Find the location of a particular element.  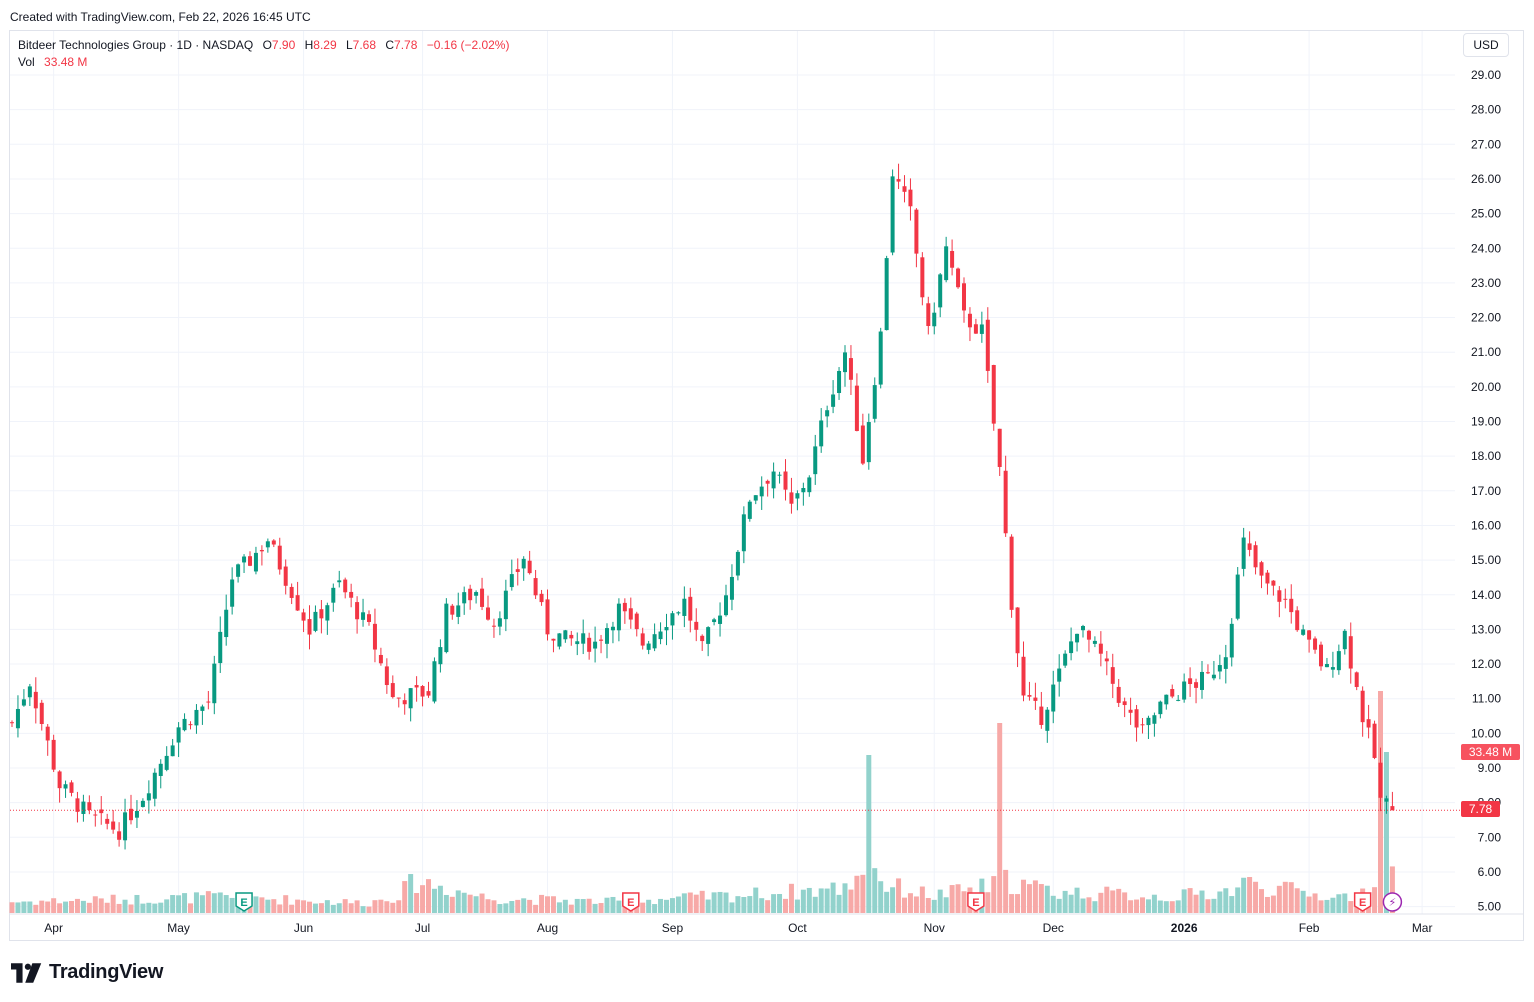

earnings-marker-label: E is located at coordinates (243, 903).